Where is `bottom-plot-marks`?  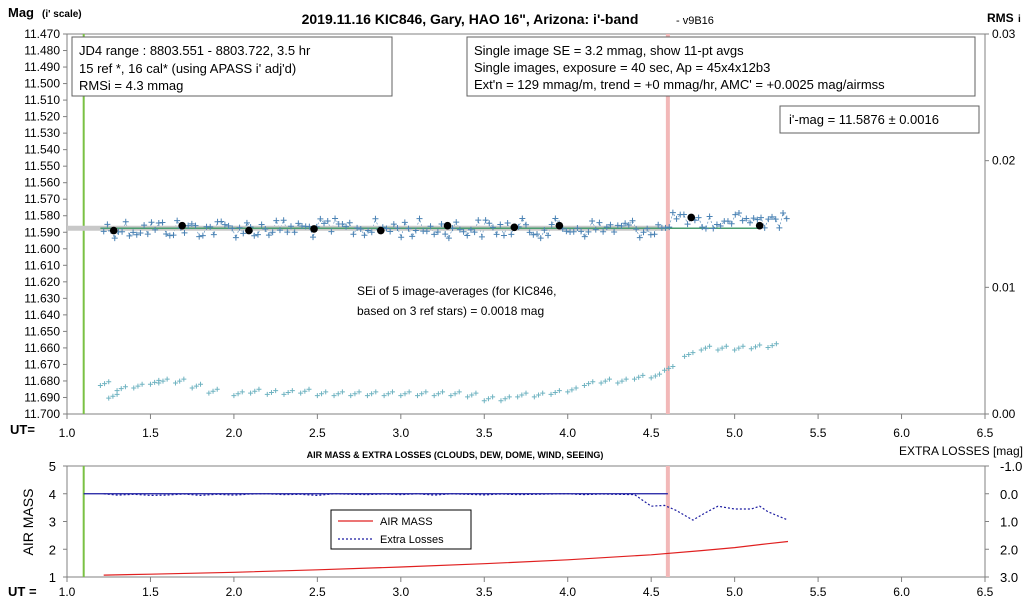
bottom-plot-marks is located at coordinates (435, 521).